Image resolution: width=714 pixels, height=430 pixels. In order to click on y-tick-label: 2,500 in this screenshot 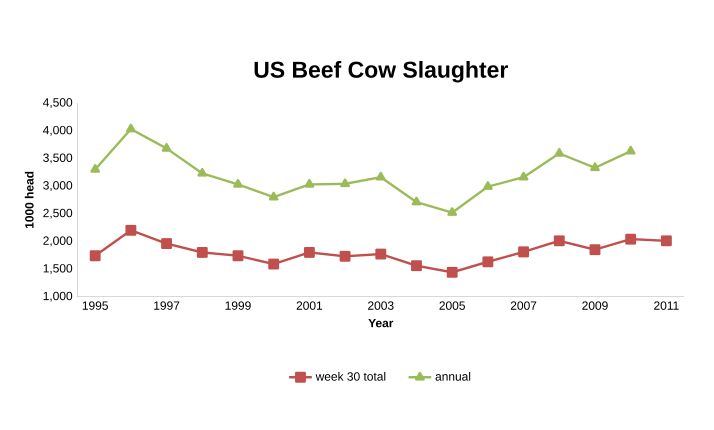, I will do `click(57, 213)`.